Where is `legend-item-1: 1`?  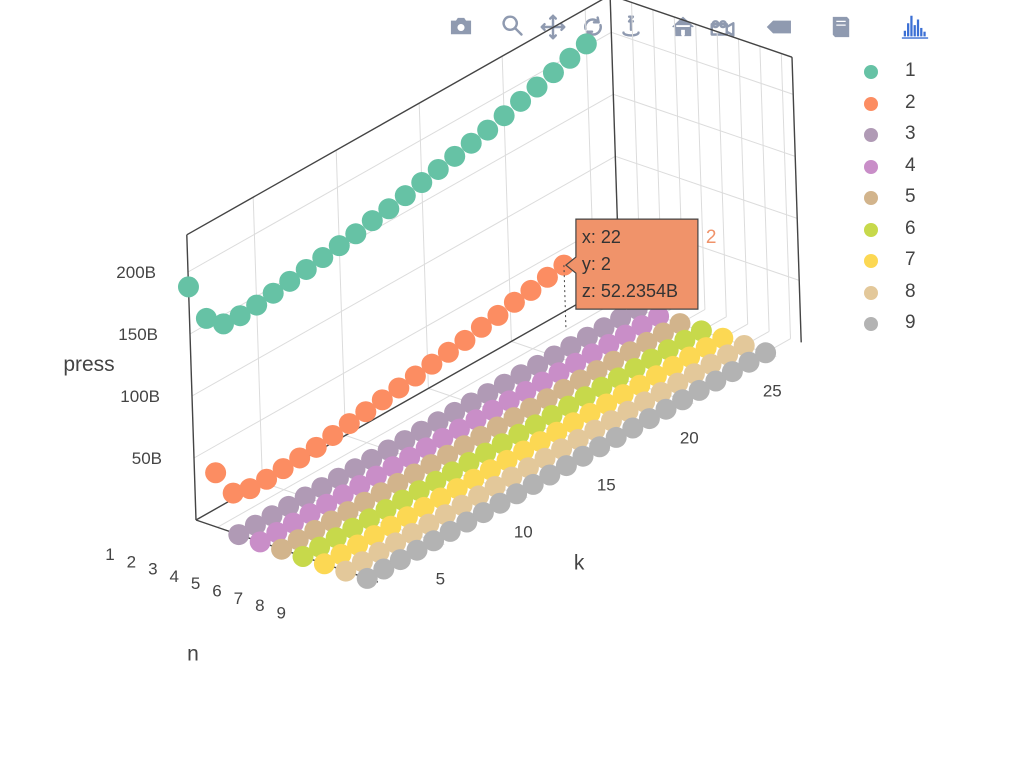 legend-item-1: 1 is located at coordinates (930, 74).